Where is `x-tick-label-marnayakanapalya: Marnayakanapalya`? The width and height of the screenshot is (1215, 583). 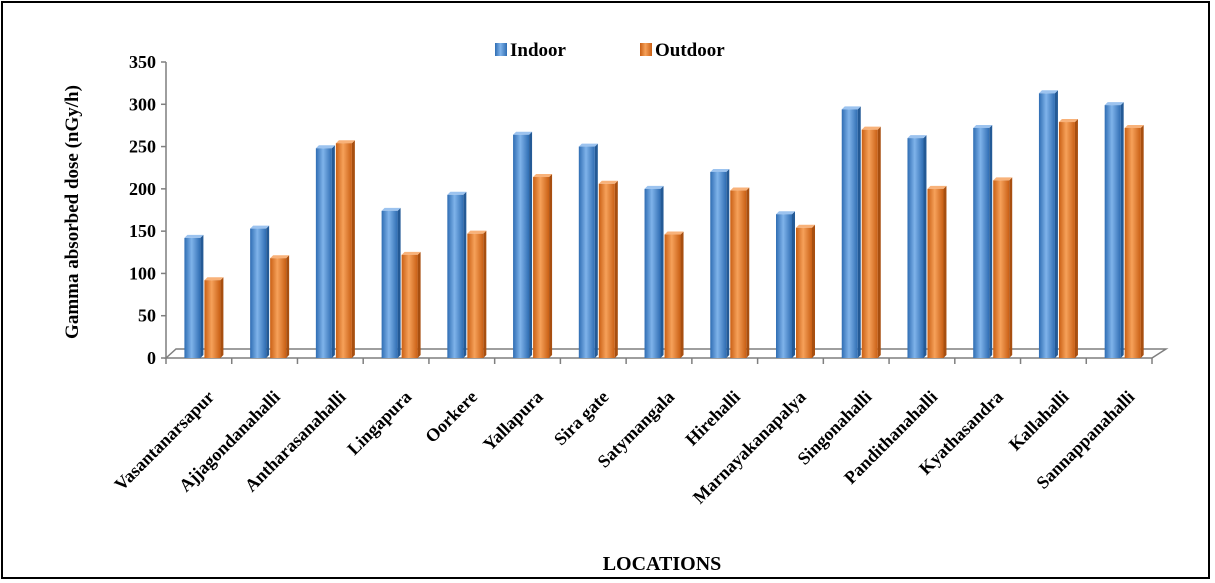 x-tick-label-marnayakanapalya: Marnayakanapalya is located at coordinates (749, 447).